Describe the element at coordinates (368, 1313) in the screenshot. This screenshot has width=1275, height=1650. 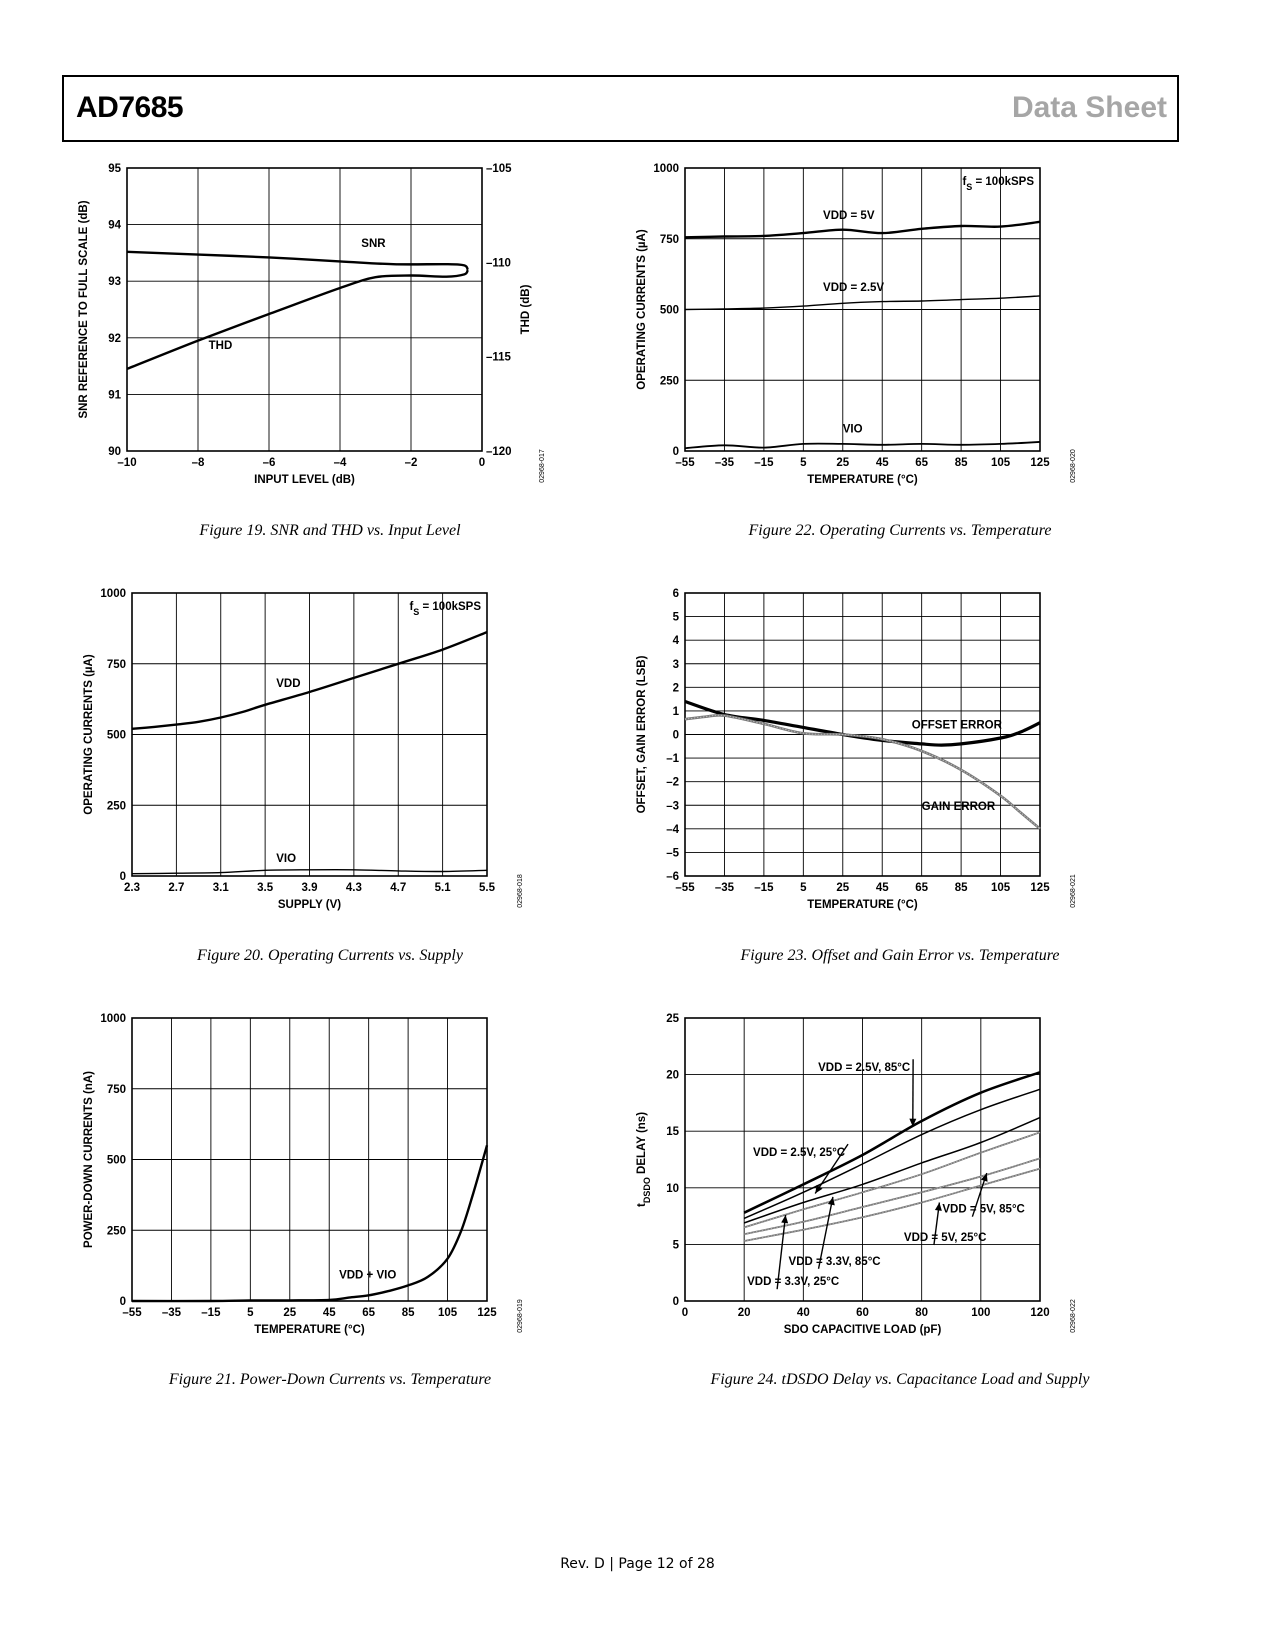
I see `fig21-xtick: 65` at that location.